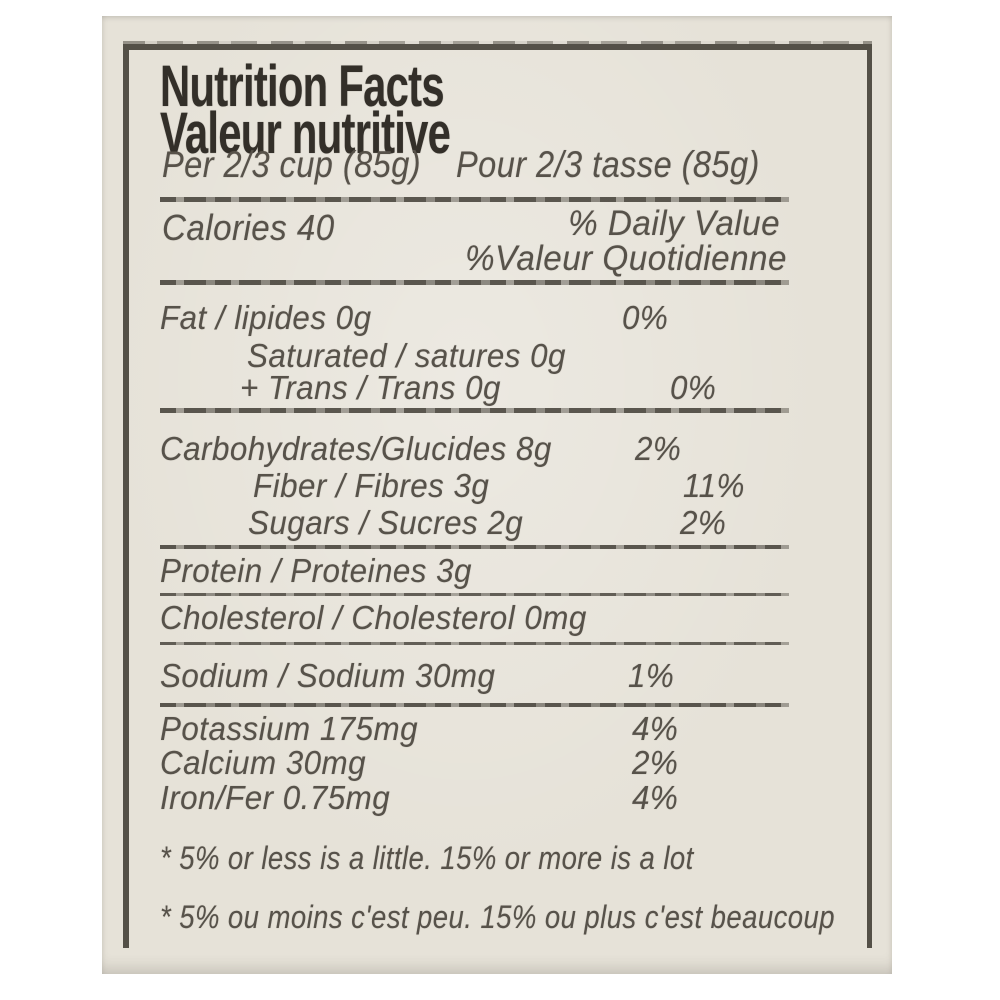 Image resolution: width=1000 pixels, height=1000 pixels. Describe the element at coordinates (474, 282) in the screenshot. I see `divider-calories` at that location.